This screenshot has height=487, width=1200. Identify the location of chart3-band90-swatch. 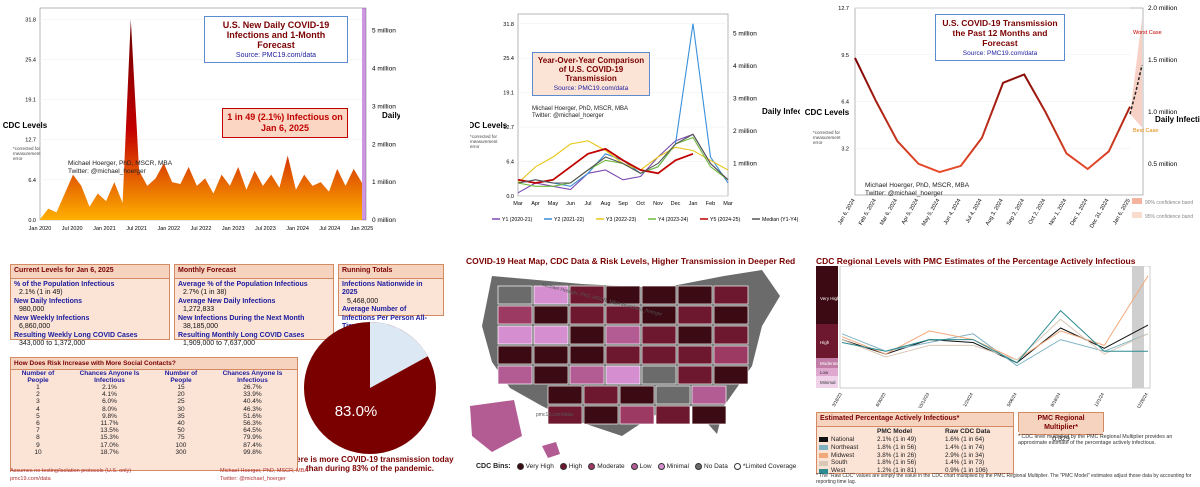
(1137, 201).